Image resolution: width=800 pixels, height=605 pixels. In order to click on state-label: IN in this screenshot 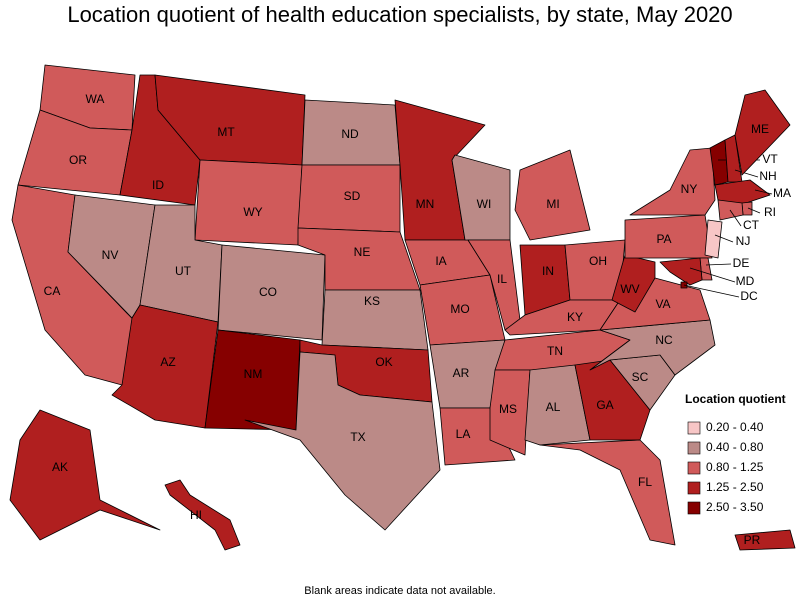, I will do `click(548, 271)`.